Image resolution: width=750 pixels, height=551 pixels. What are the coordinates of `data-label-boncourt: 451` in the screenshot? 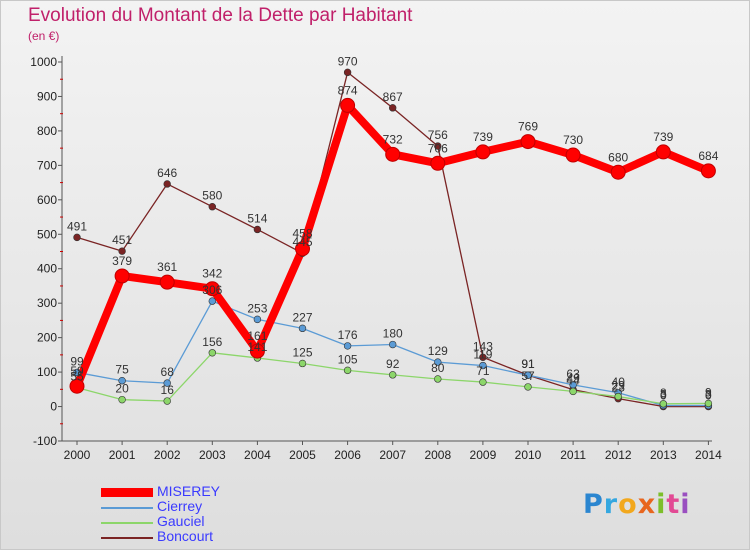 It's located at (122, 240).